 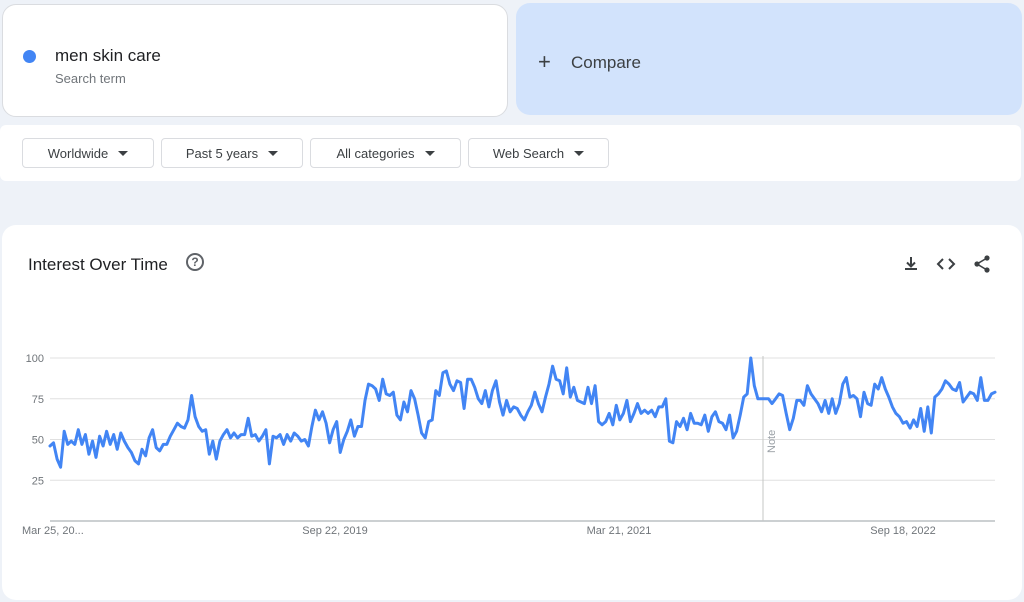 I want to click on time-range-filter-dropdown: Past 5 years, so click(x=232, y=153).